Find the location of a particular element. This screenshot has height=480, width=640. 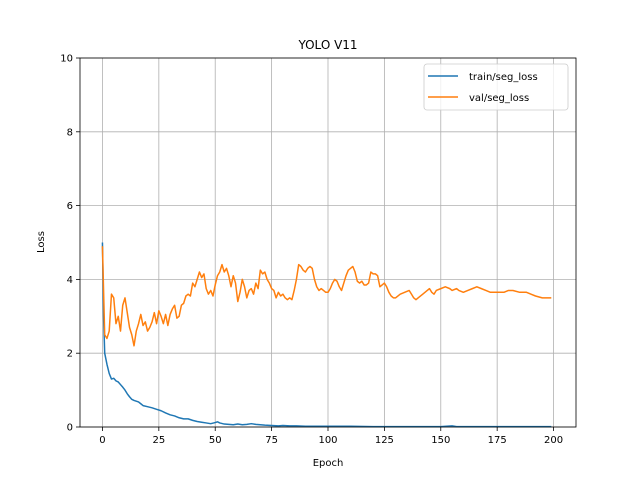

legend-label-train-seg-loss: train/seg_loss is located at coordinates (503, 77).